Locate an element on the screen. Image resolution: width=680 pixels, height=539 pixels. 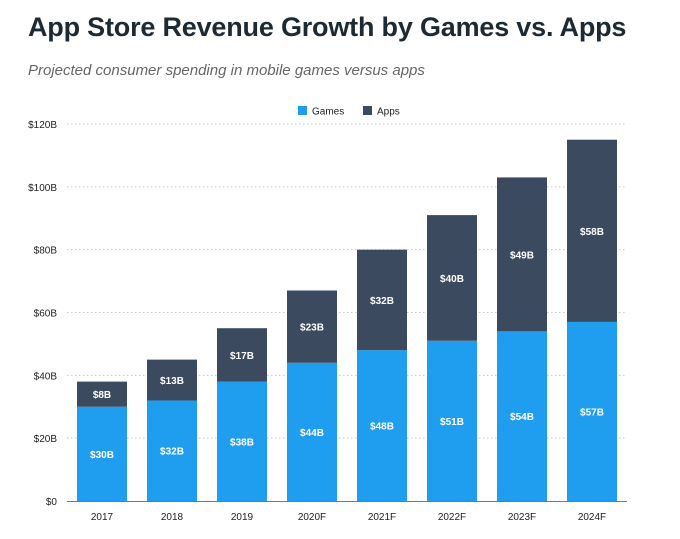
data-label: $49B is located at coordinates (522, 255).